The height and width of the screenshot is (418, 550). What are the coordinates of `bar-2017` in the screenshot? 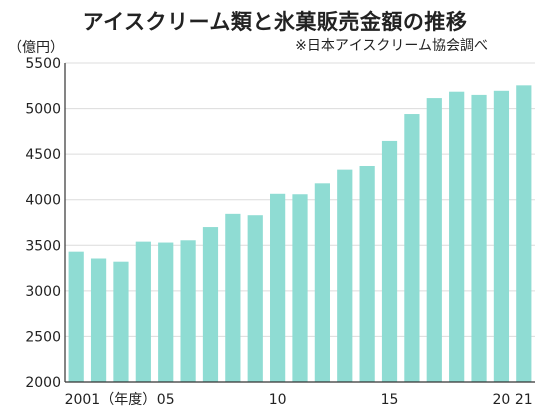 It's located at (434, 240).